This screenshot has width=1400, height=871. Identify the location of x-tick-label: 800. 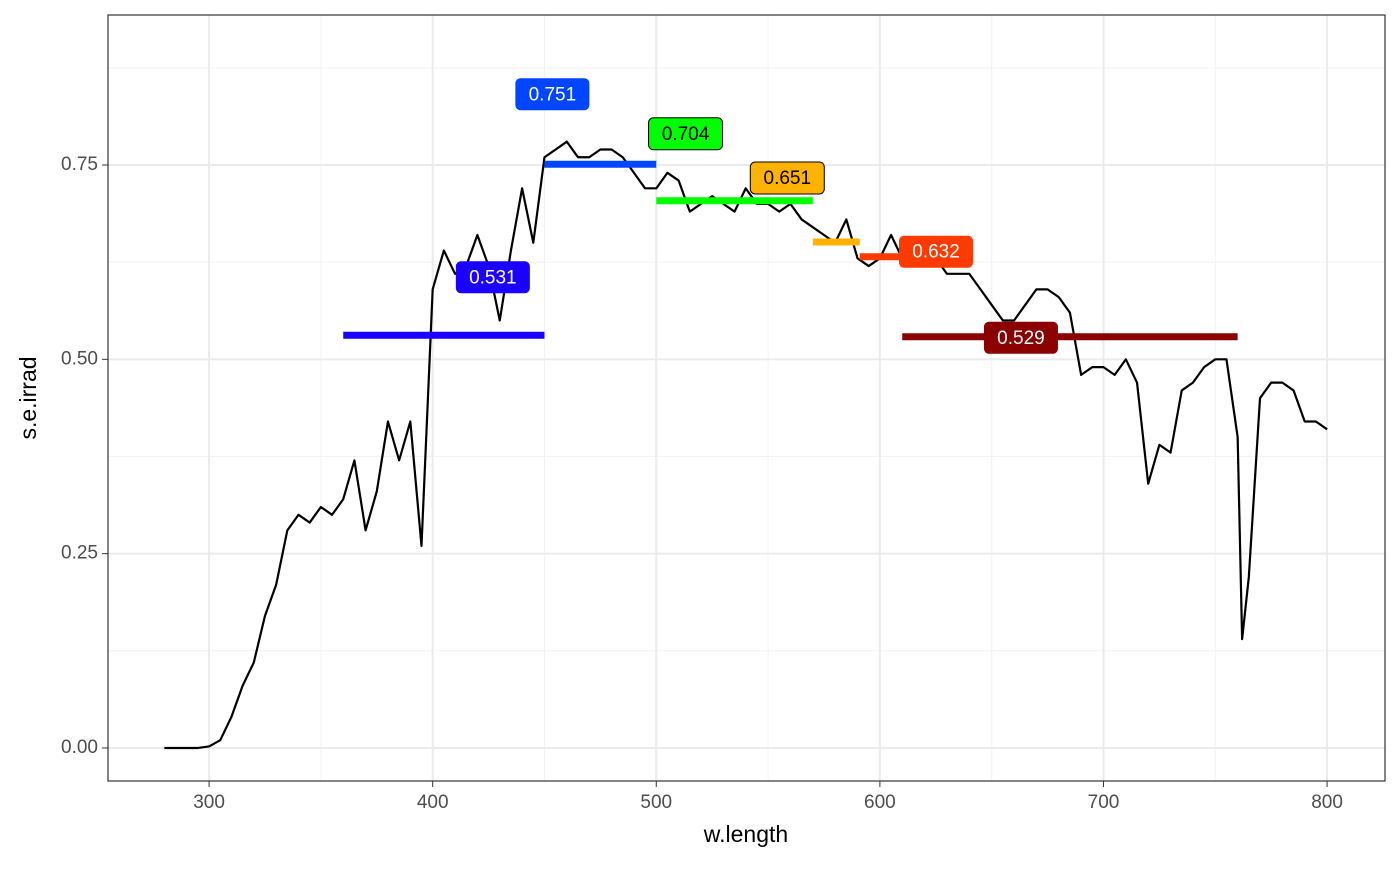
(1327, 802).